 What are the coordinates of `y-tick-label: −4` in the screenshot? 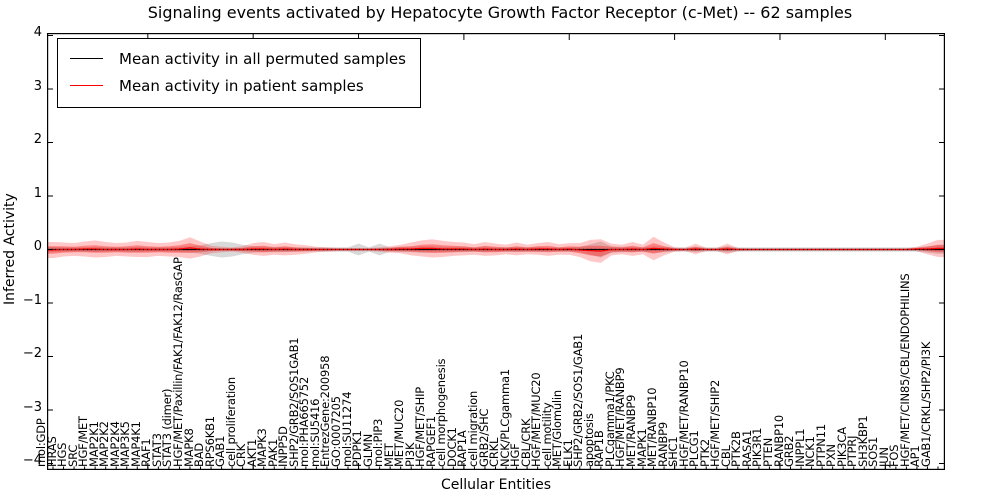 It's located at (32, 460).